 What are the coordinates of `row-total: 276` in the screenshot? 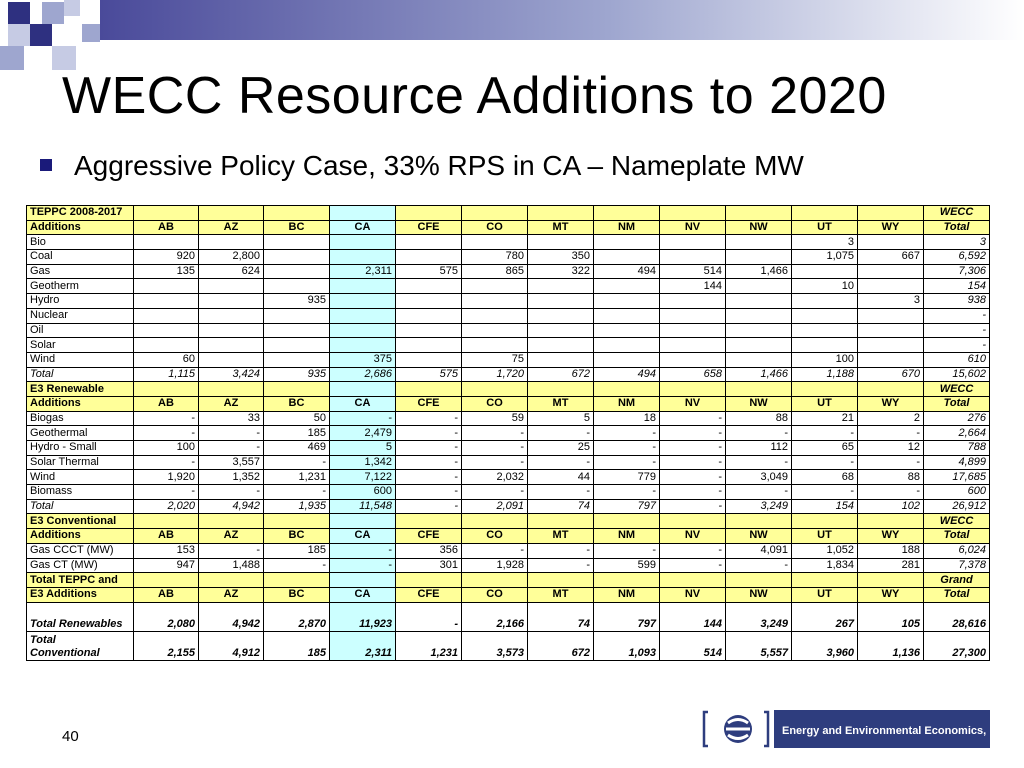 It's located at (956, 418).